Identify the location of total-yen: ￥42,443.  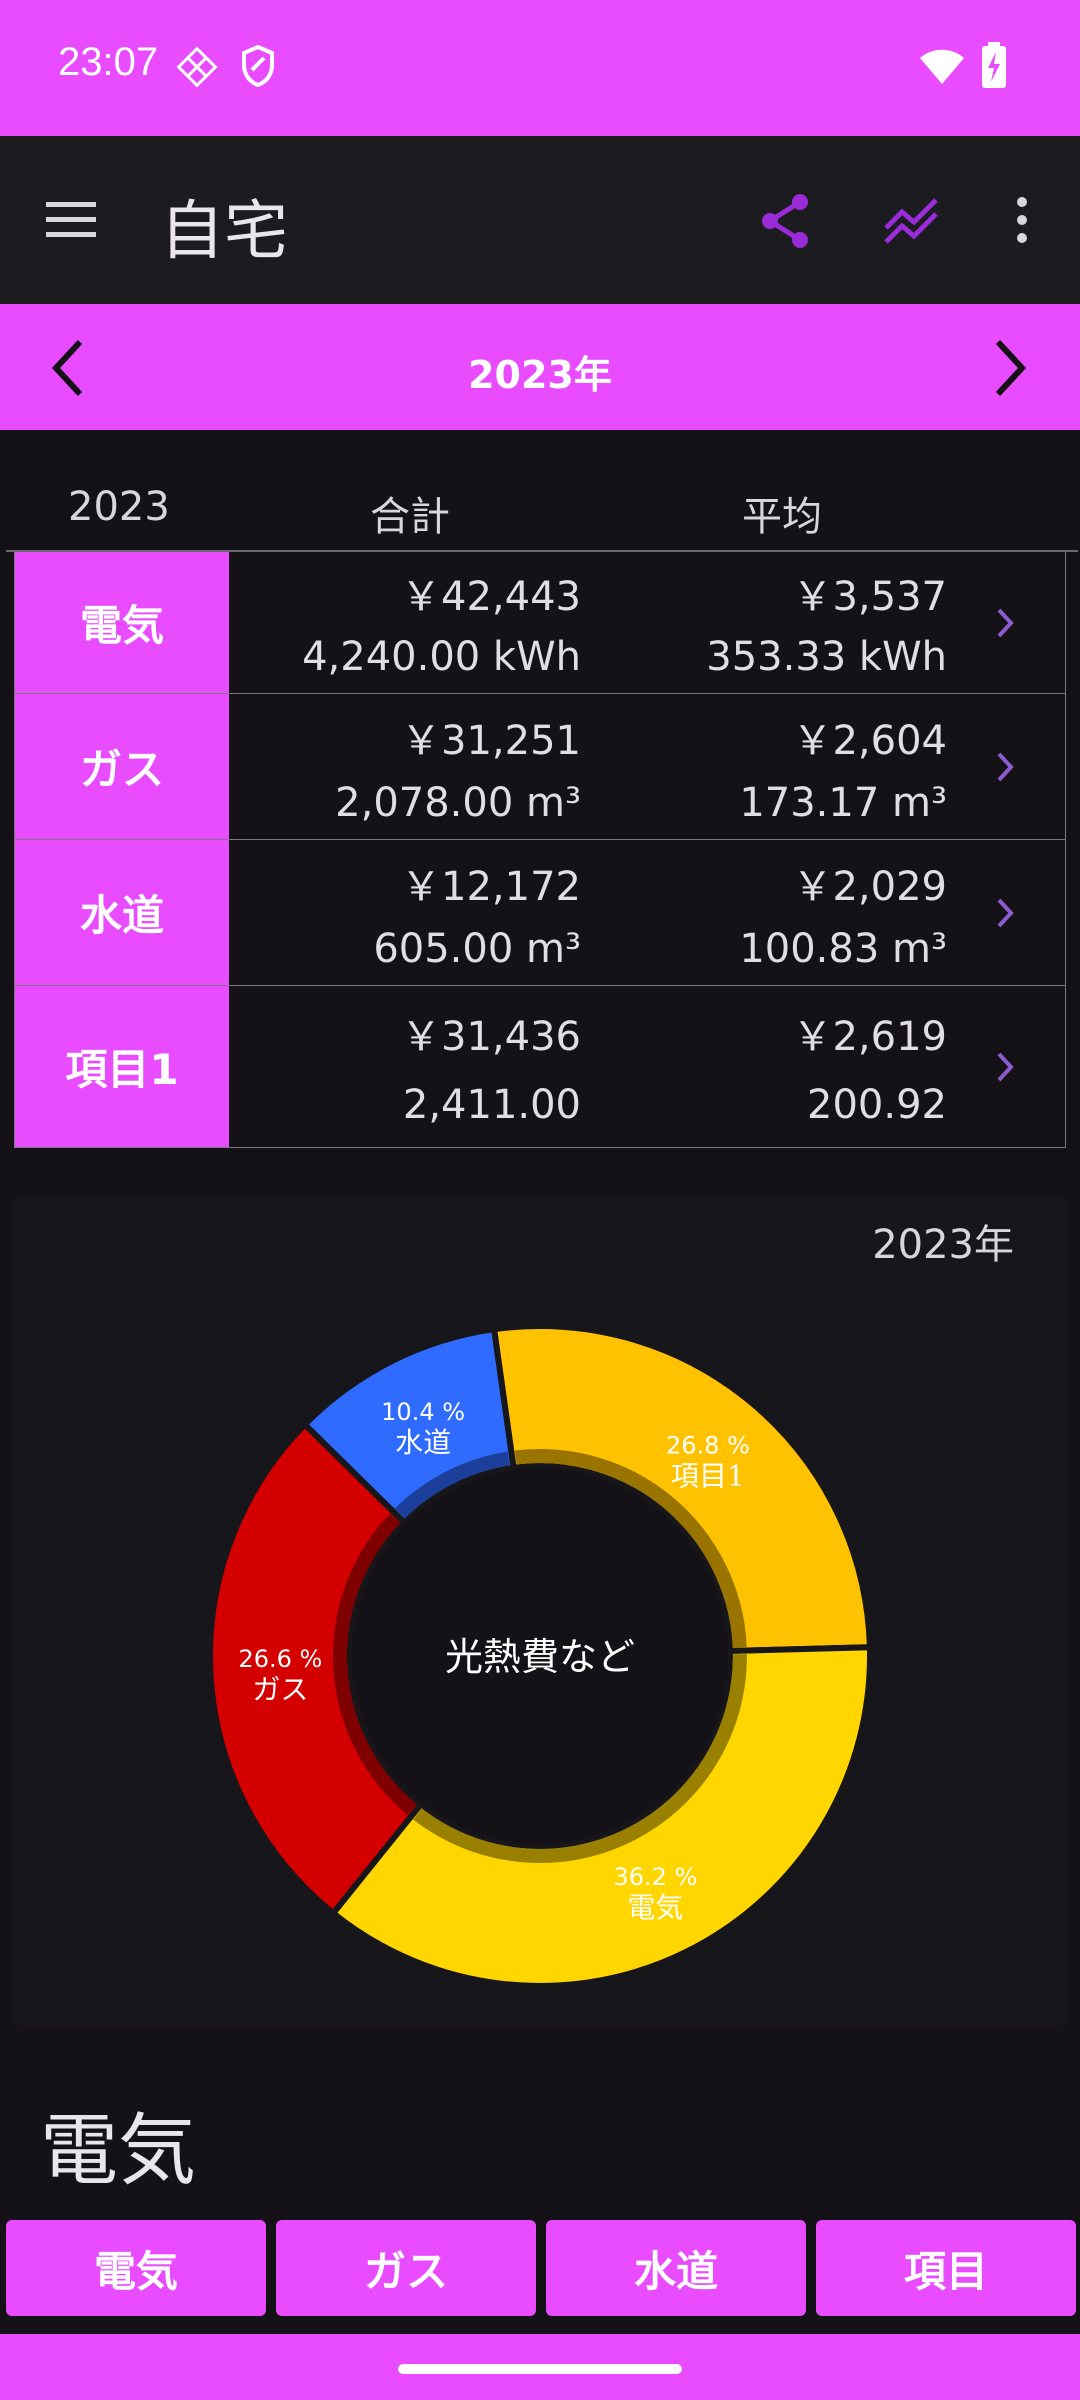
(491, 597).